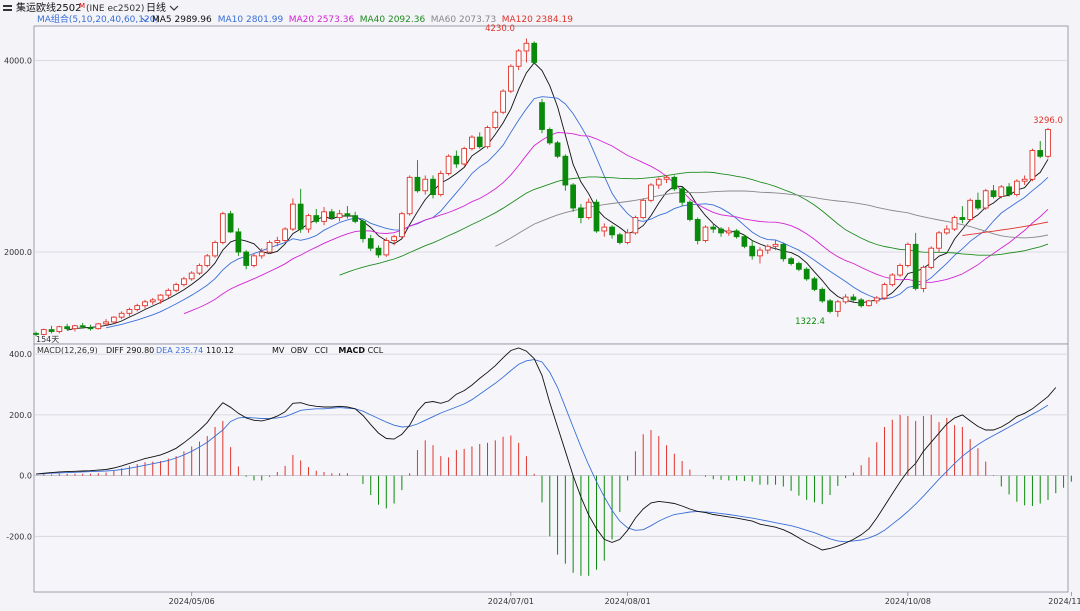 Image resolution: width=1080 pixels, height=611 pixels. Describe the element at coordinates (67, 350) in the screenshot. I see `macd-label: MACD(12,26,9)` at that location.